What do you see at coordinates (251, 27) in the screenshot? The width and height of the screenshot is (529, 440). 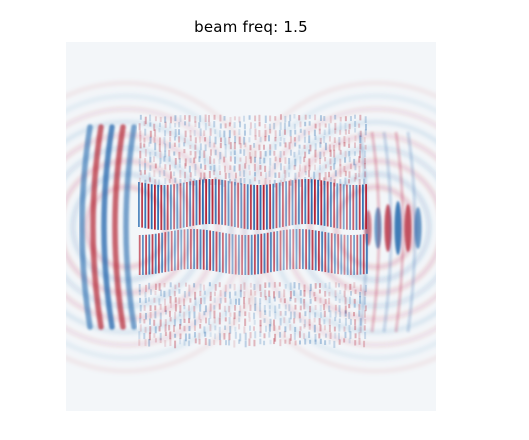 I see `plot-title: beam freq: 1.5` at bounding box center [251, 27].